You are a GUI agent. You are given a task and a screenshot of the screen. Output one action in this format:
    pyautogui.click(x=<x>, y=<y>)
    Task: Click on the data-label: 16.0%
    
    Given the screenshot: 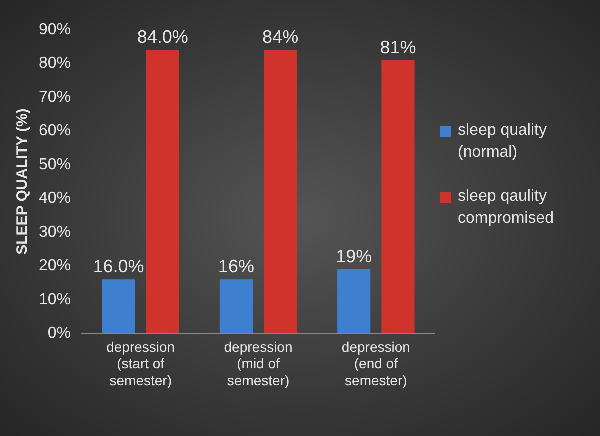 What is the action you would take?
    pyautogui.click(x=118, y=266)
    